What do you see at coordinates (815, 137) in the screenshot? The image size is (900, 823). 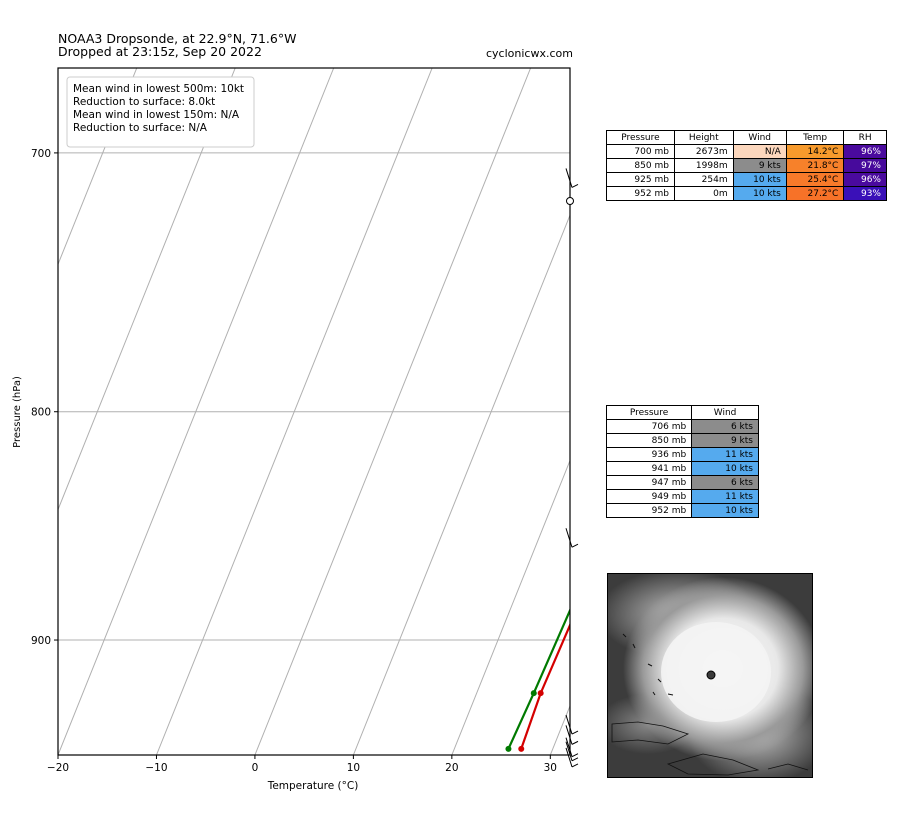 I see `col-temp: Temp` at bounding box center [815, 137].